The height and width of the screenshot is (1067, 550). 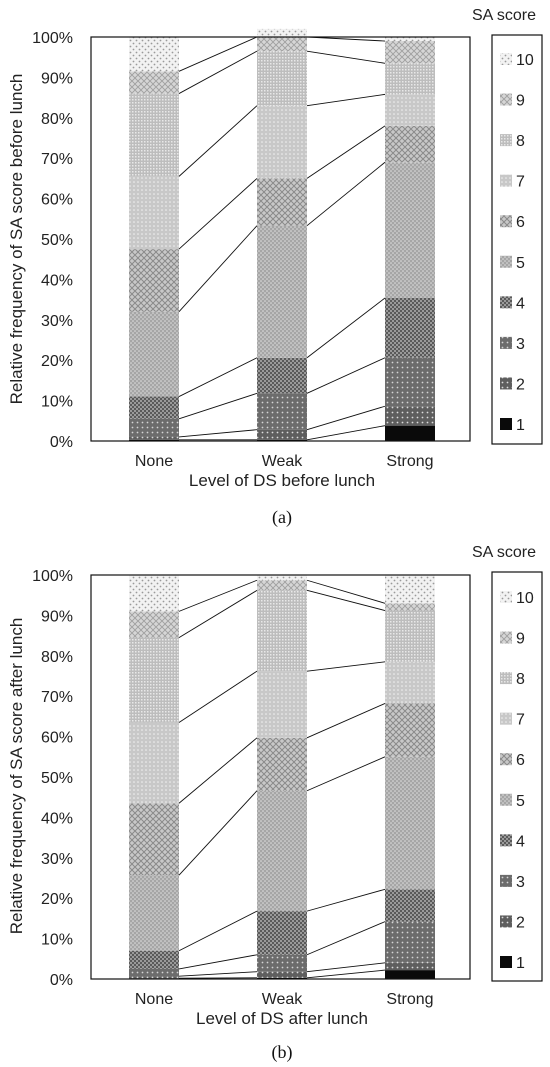 What do you see at coordinates (520, 841) in the screenshot?
I see `legend-label: 4` at bounding box center [520, 841].